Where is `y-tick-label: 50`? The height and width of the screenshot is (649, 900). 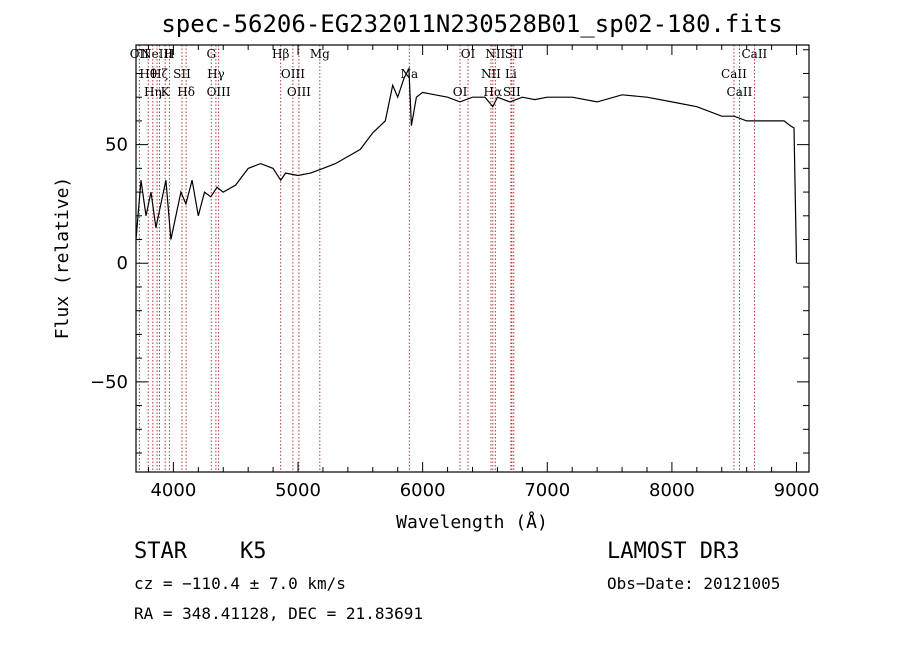 y-tick-label: 50 is located at coordinates (116, 145).